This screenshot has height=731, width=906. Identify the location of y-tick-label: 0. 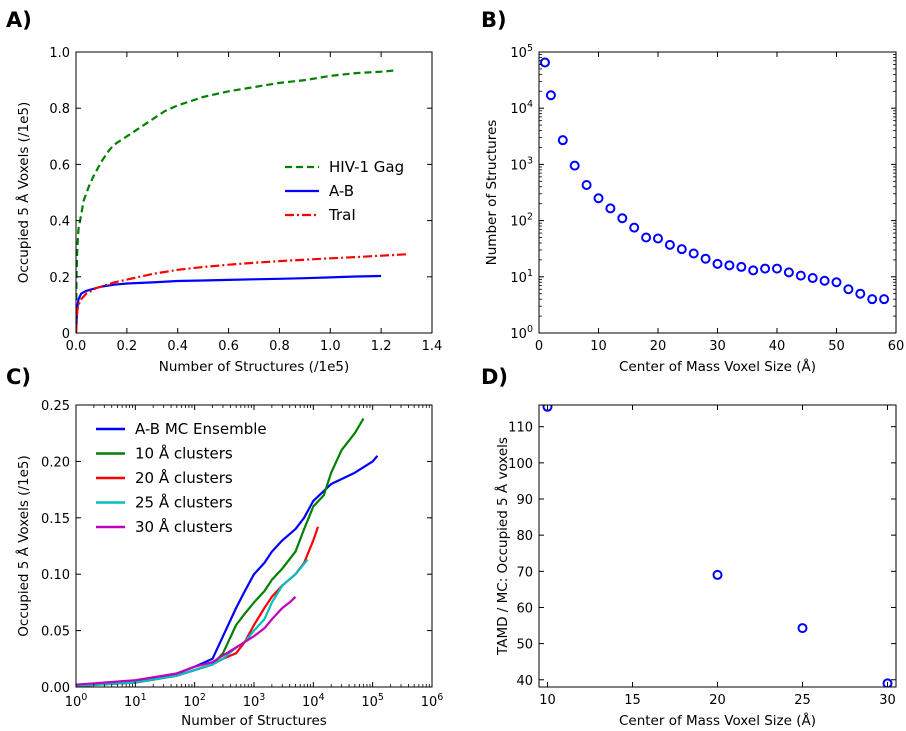
(66, 334).